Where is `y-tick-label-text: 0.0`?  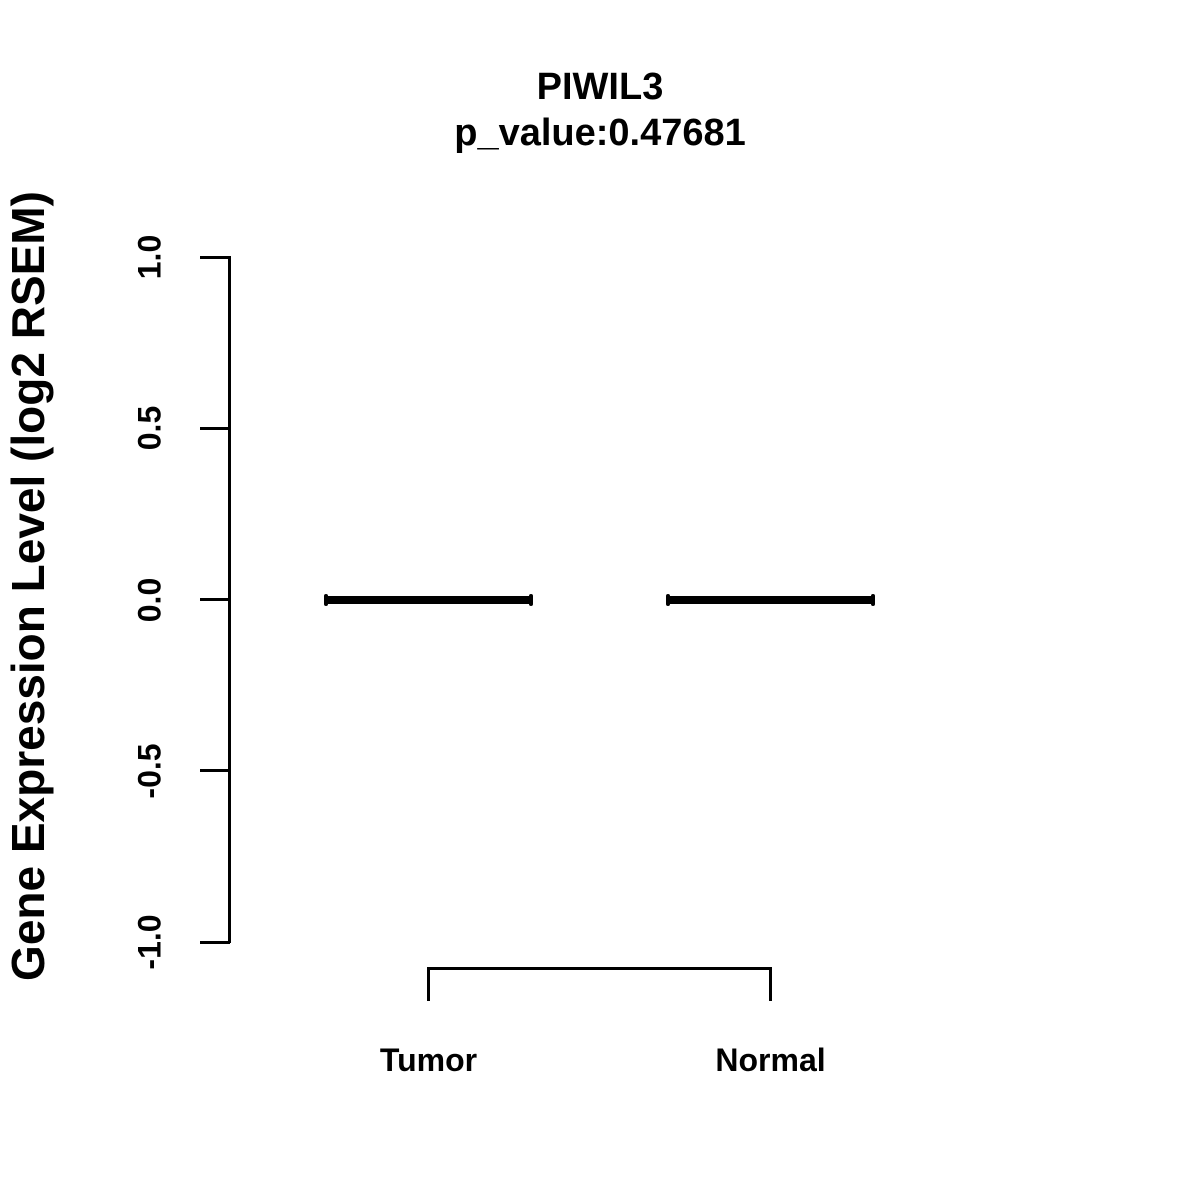 y-tick-label-text: 0.0 is located at coordinates (149, 599).